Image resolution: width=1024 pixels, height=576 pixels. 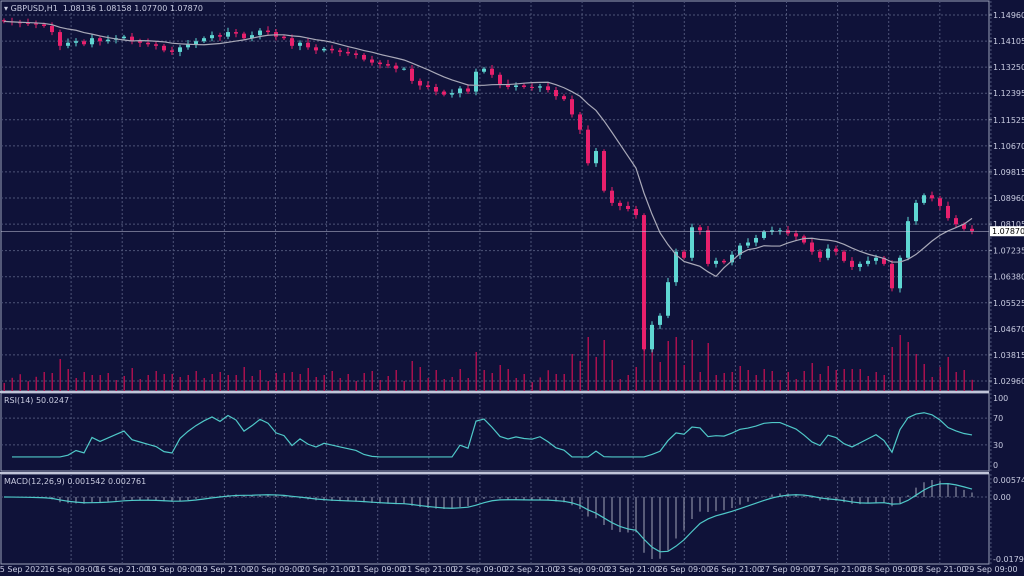 What do you see at coordinates (495, 432) in the screenshot?
I see `rsi-panel-frame` at bounding box center [495, 432].